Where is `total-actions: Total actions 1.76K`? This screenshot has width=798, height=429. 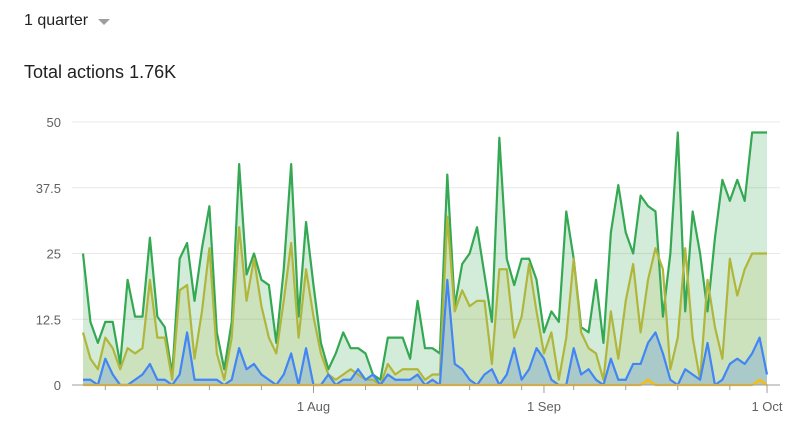 total-actions: Total actions 1.76K is located at coordinates (100, 72).